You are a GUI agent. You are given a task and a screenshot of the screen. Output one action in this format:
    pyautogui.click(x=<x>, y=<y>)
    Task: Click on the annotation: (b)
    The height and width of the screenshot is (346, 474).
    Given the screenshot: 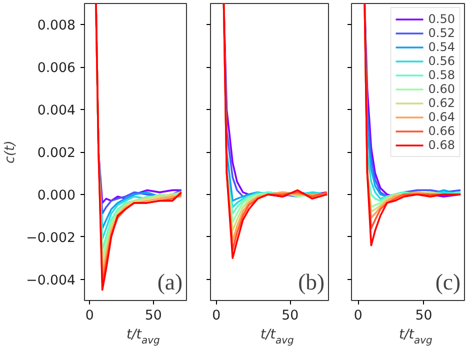 What is the action you would take?
    pyautogui.click(x=311, y=282)
    